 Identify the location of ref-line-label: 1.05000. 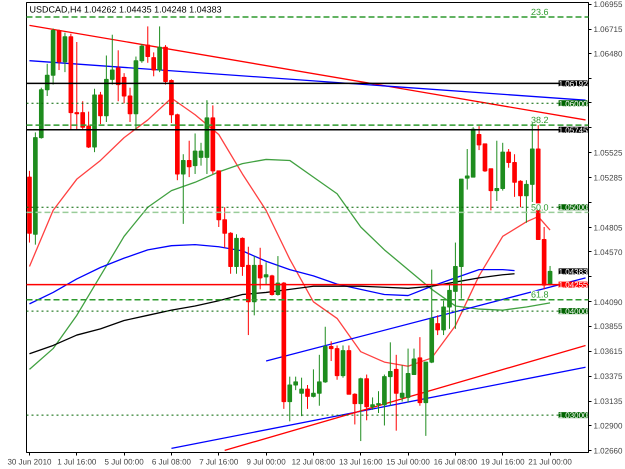
(573, 207).